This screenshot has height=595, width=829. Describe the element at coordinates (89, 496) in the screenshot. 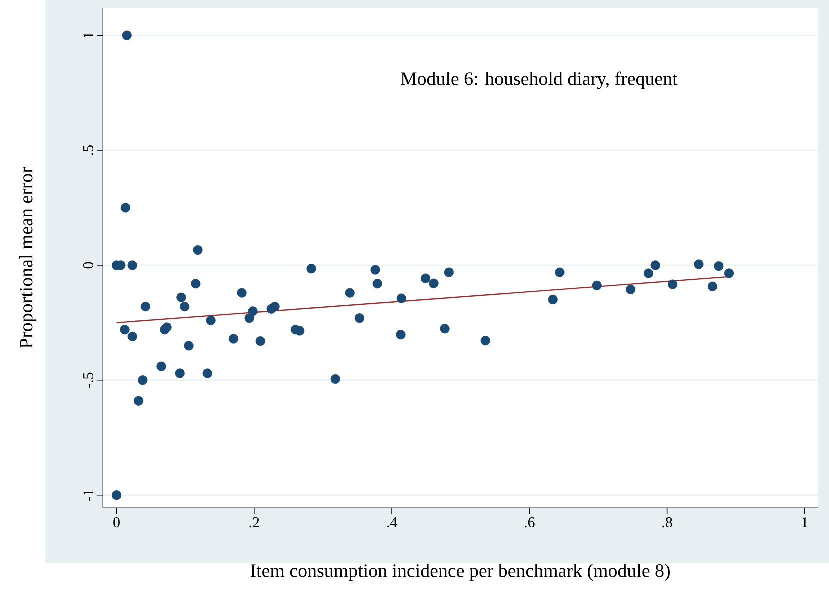

I see `y-tick-label: -1` at that location.